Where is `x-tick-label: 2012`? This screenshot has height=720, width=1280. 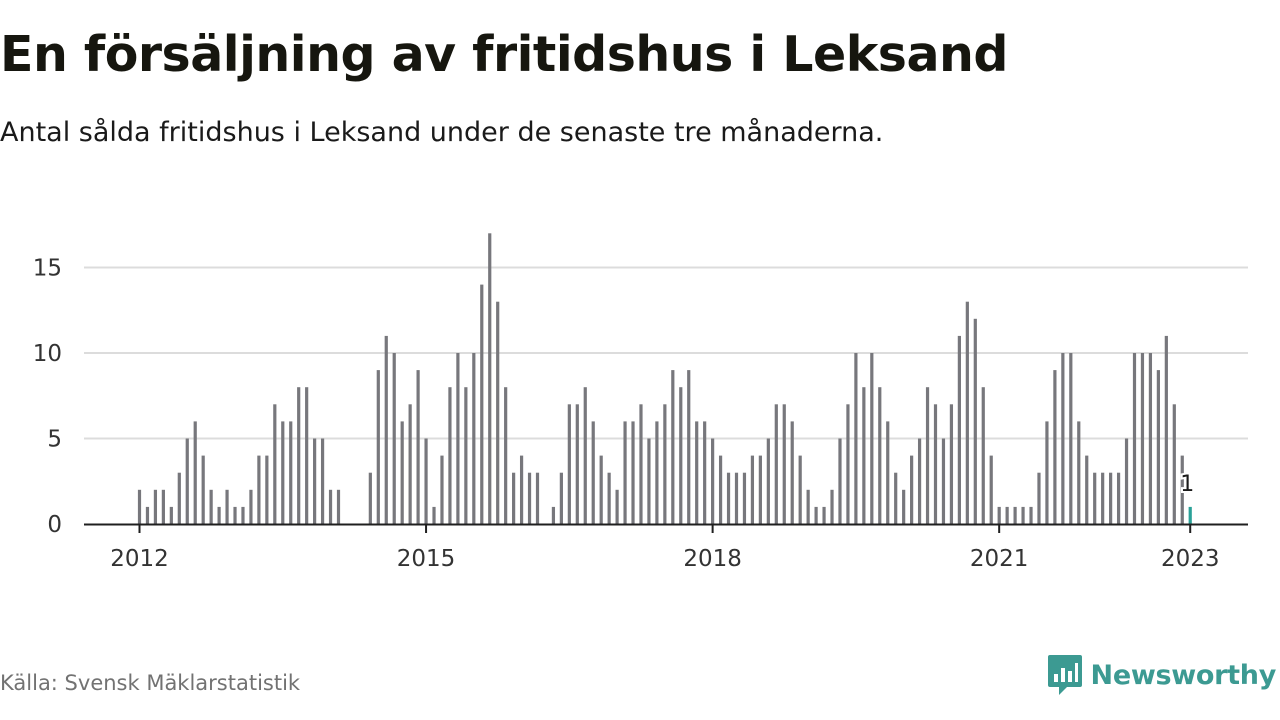
x-tick-label: 2012 is located at coordinates (139, 559).